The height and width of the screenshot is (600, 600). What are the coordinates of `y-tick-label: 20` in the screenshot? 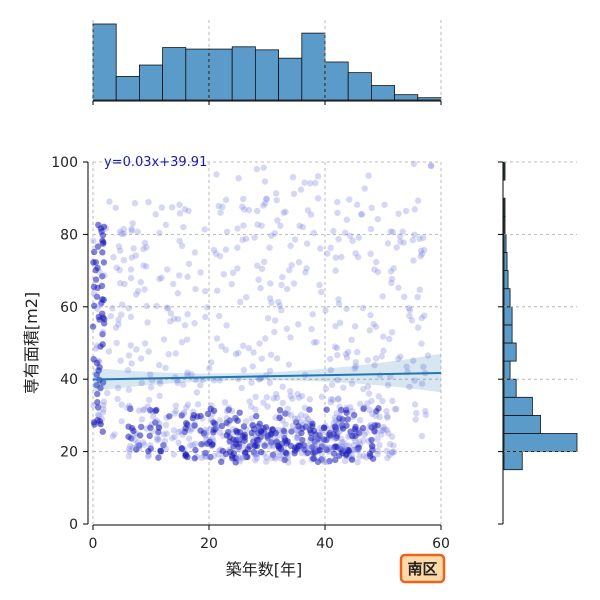 It's located at (69, 453).